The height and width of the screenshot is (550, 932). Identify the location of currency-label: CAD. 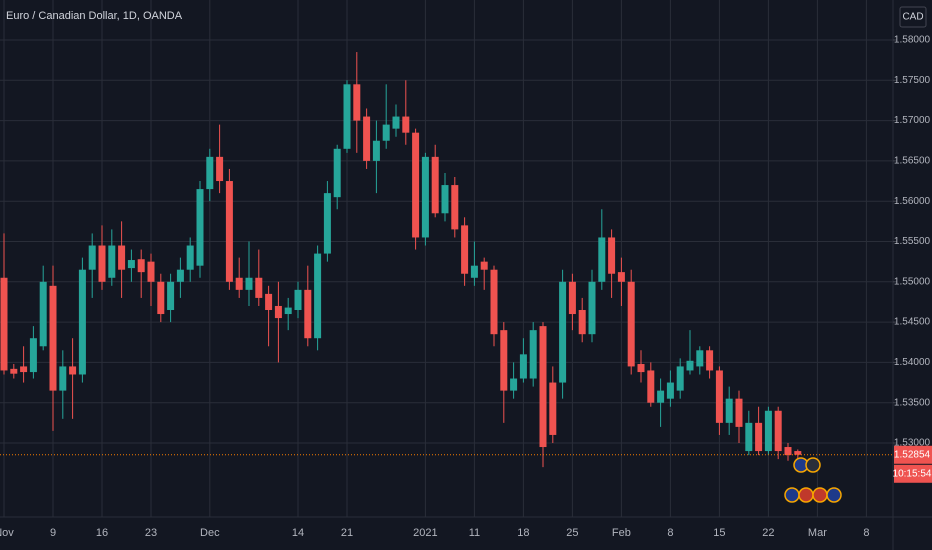
(912, 17).